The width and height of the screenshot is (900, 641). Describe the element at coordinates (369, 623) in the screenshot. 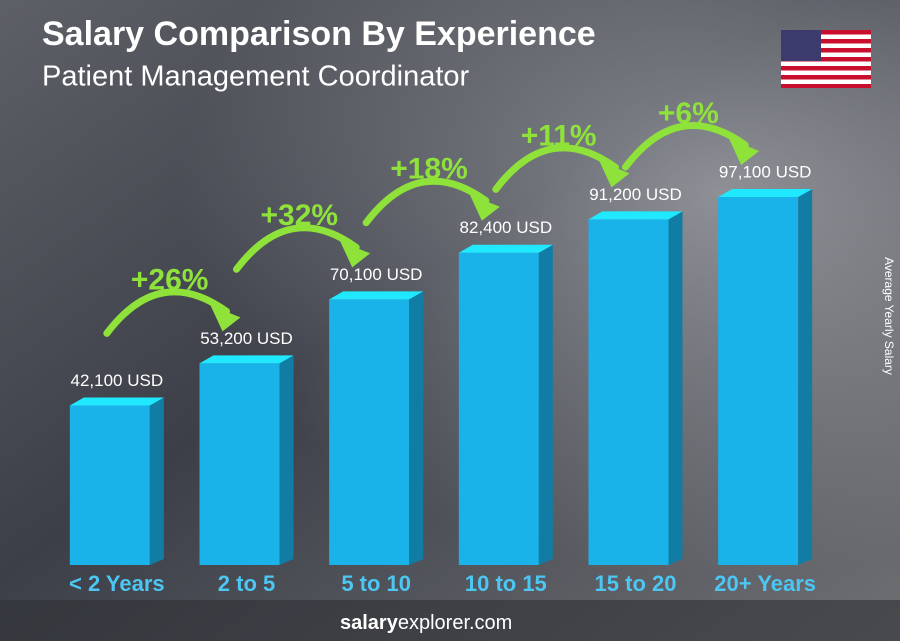

I see `footer-brand: salary` at that location.